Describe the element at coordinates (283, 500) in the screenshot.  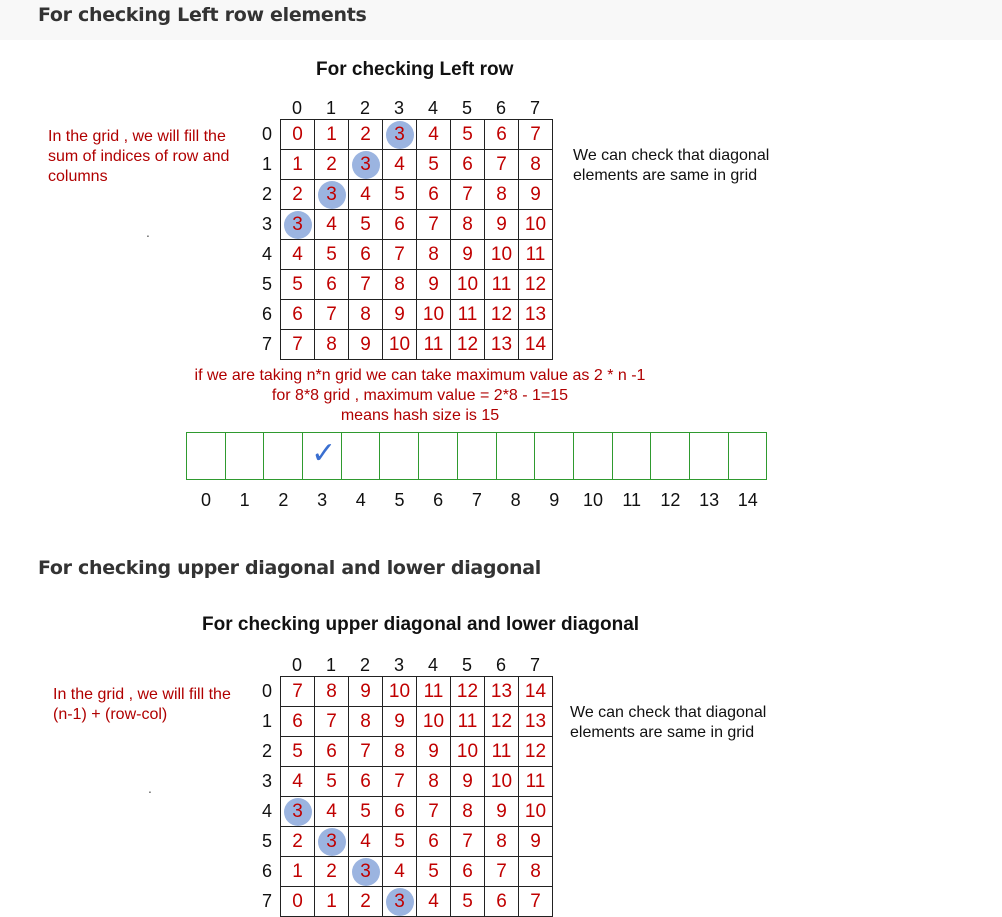
I see `hash-index-label: 2` at that location.